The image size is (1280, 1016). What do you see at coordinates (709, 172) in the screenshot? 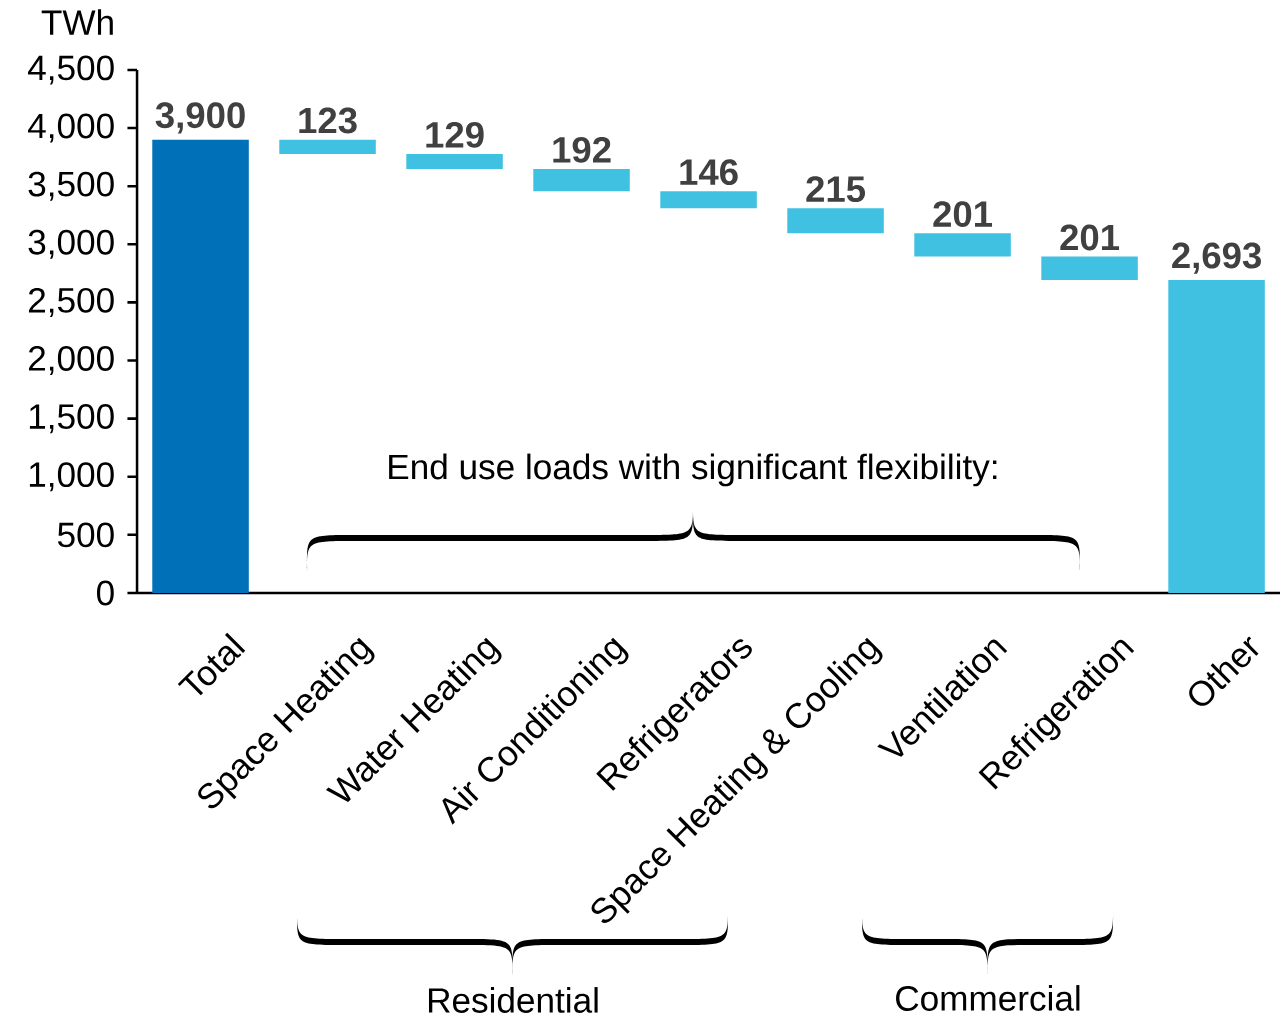
I see `data-label: 146` at bounding box center [709, 172].